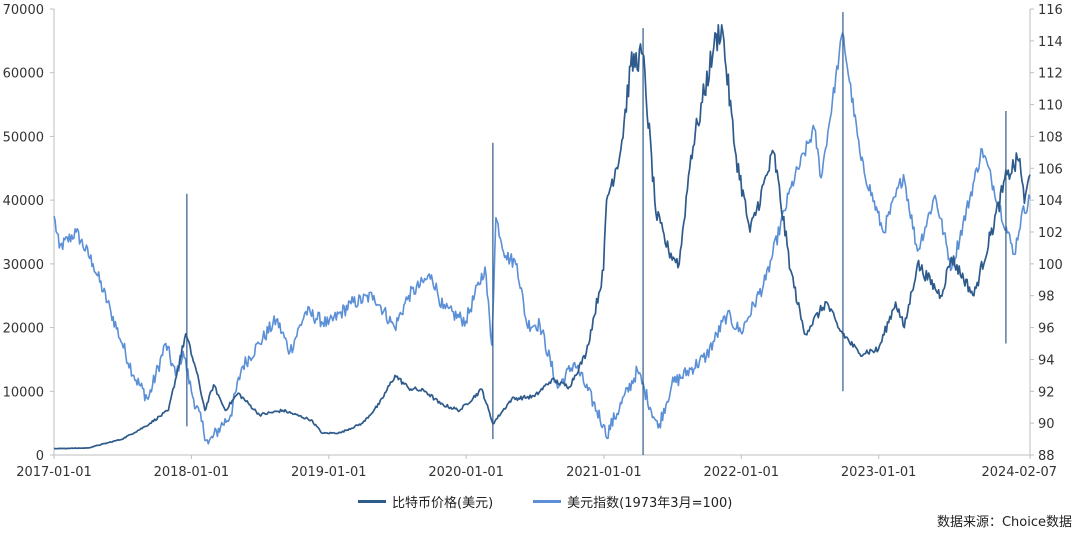  What do you see at coordinates (1046, 329) in the screenshot?
I see `right-y-tick-label: 96` at bounding box center [1046, 329].